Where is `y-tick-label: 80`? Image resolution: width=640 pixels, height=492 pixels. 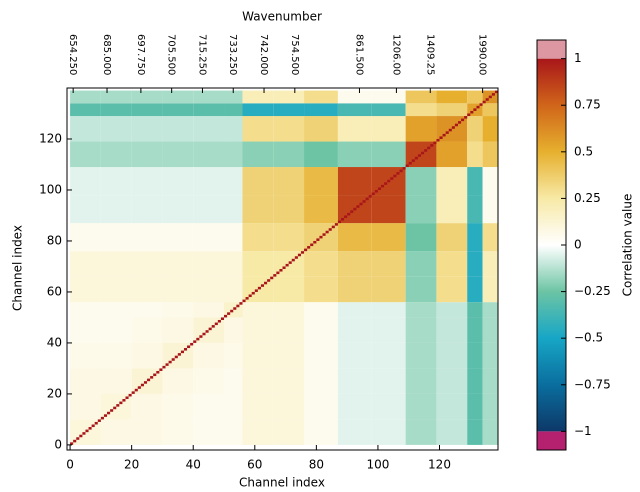 y-tick-label: 80 is located at coordinates (54, 240).